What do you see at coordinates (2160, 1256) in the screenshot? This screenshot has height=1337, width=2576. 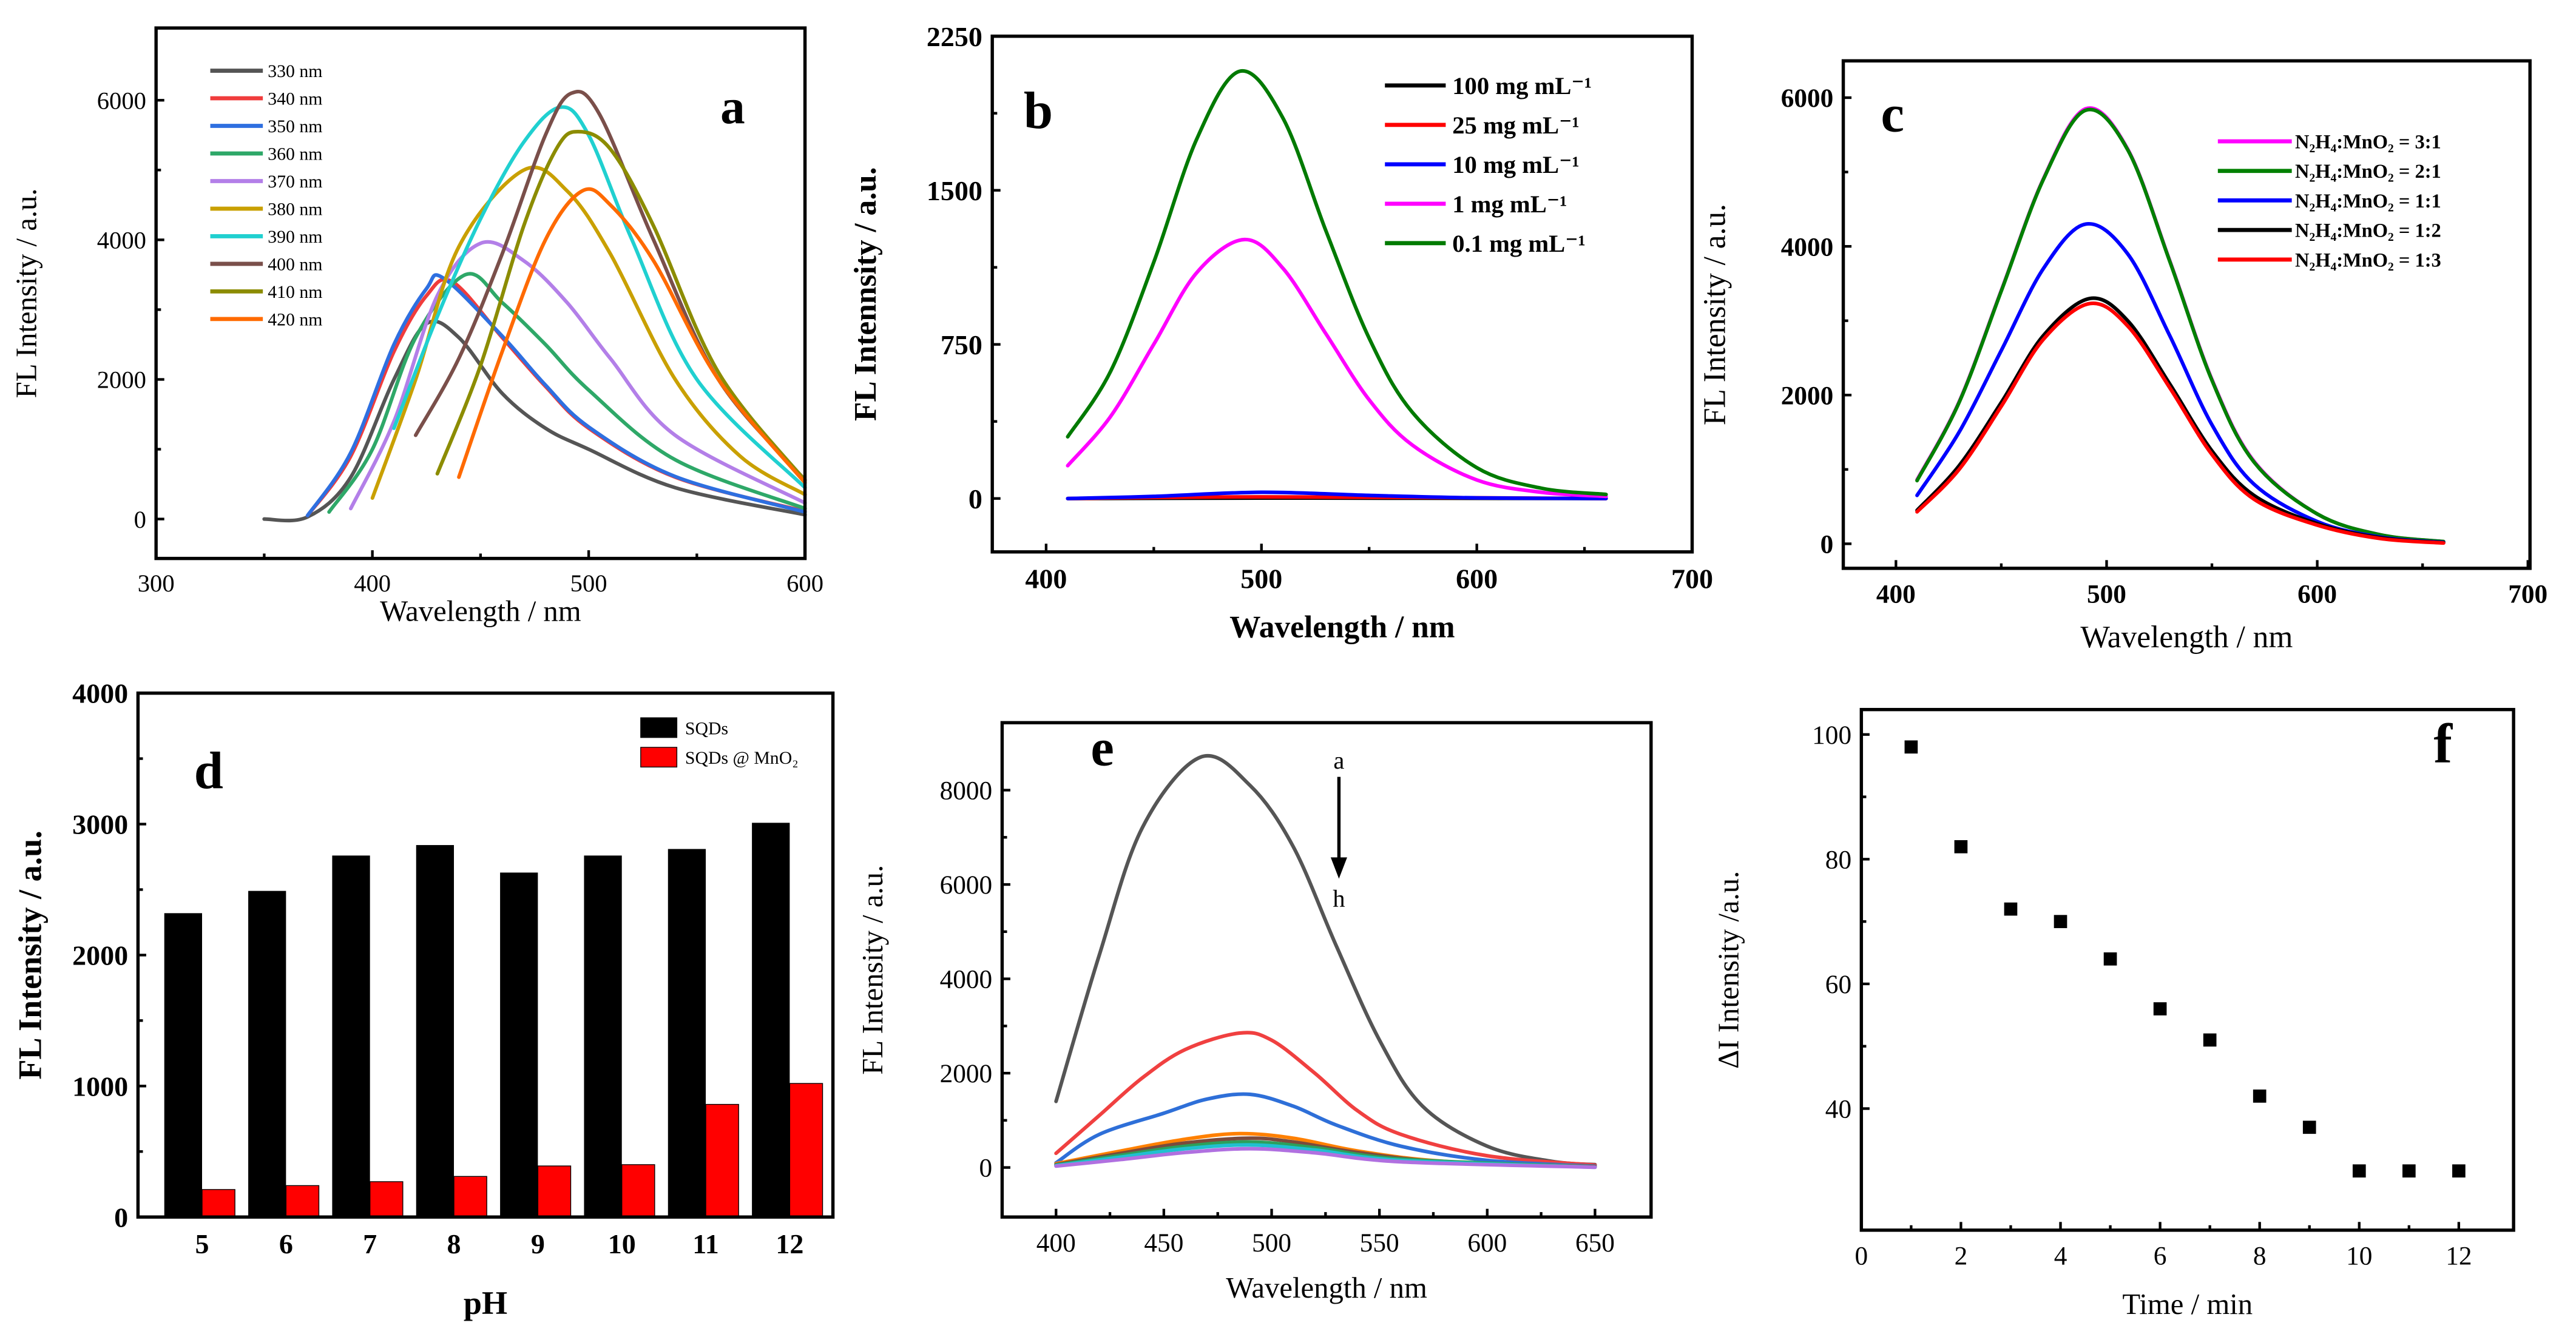 I see `x-tick-label: 6` at bounding box center [2160, 1256].